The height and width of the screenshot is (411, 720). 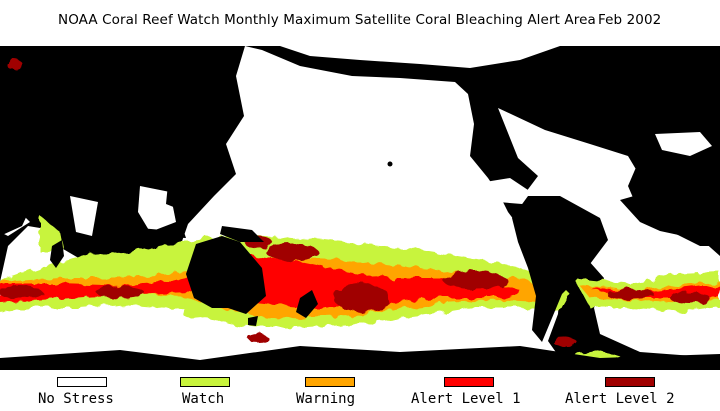 What do you see at coordinates (326, 399) in the screenshot?
I see `legend-label-warning: Warning` at bounding box center [326, 399].